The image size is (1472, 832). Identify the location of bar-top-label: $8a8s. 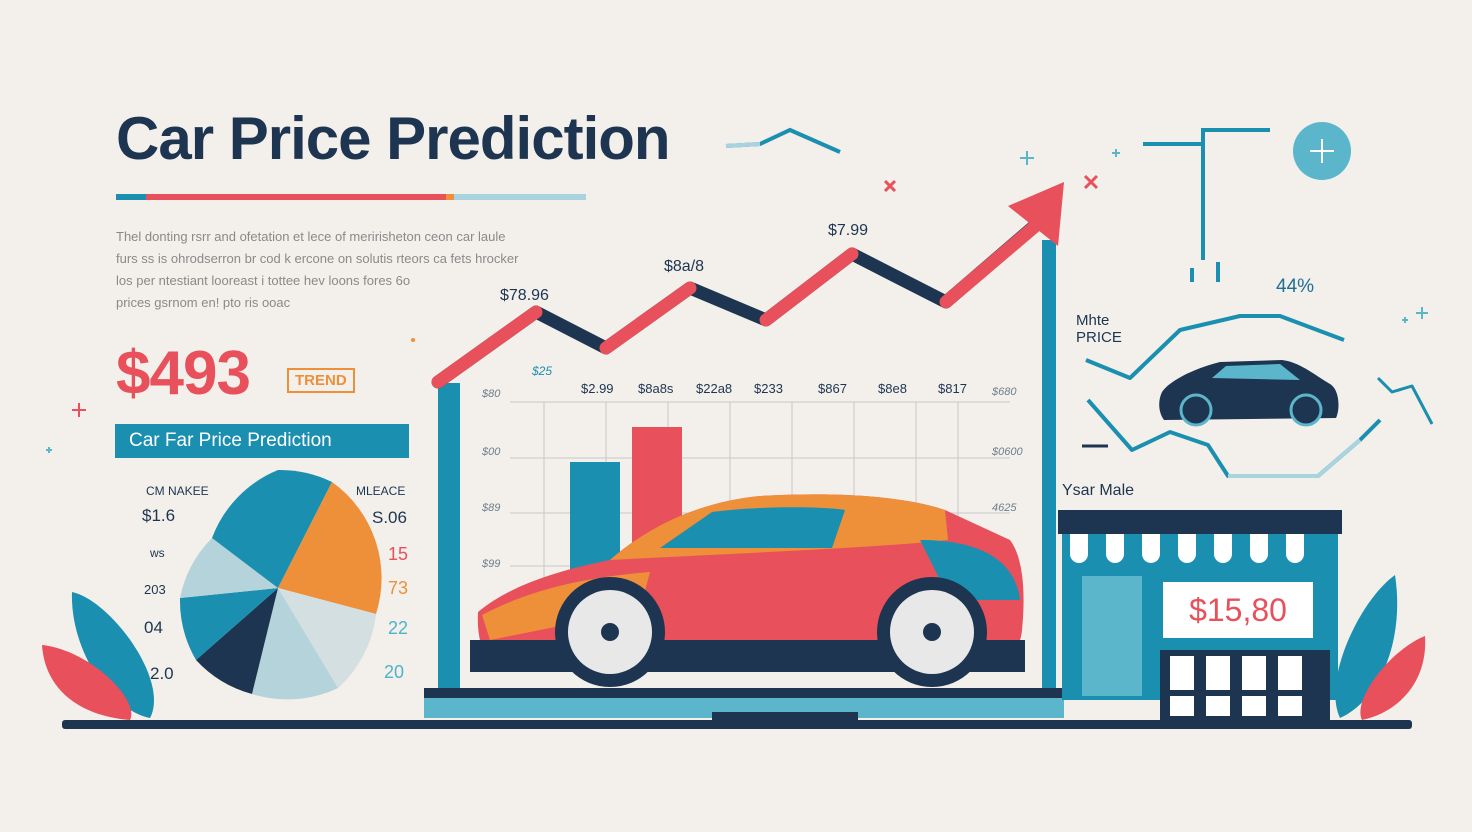
(656, 388).